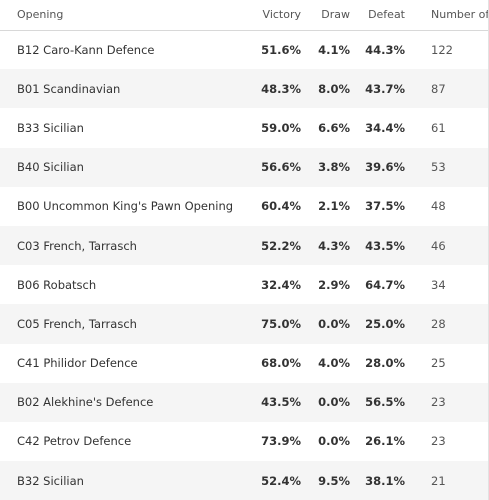  What do you see at coordinates (50, 480) in the screenshot?
I see `cell-opening: B32 Sicilian` at bounding box center [50, 480].